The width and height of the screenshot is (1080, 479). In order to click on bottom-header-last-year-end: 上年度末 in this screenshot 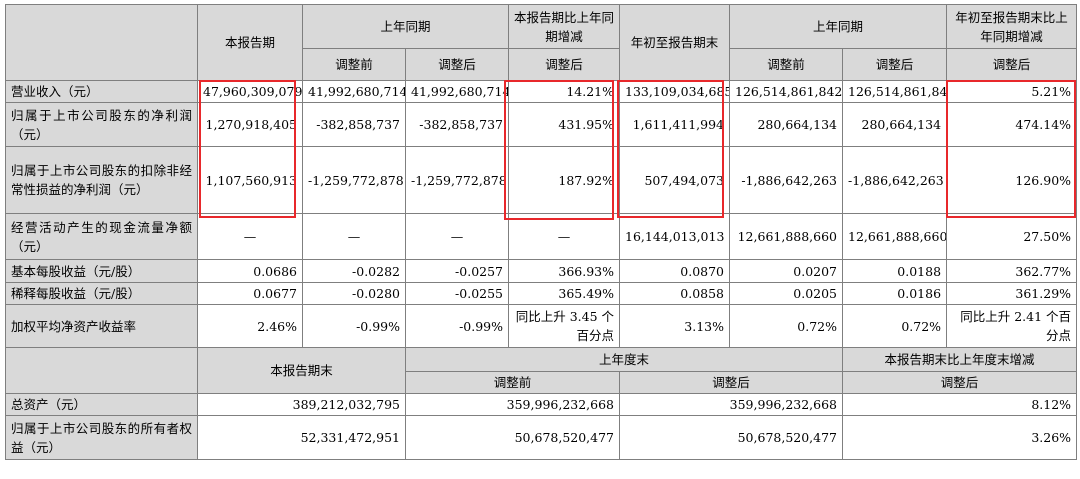, I will do `click(624, 359)`.